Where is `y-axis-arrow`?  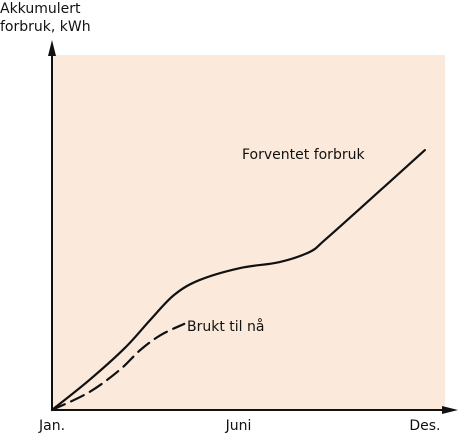
y-axis-arrow is located at coordinates (52, 48).